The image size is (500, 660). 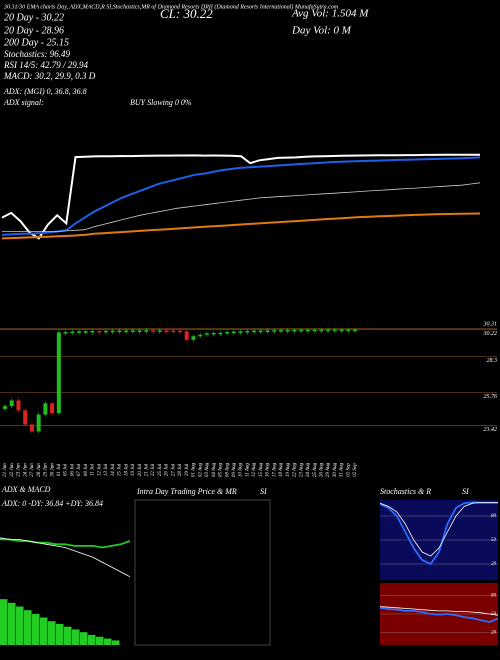 What do you see at coordinates (133, 469) in the screenshot?
I see `x-tick-label: 19 Jul` at bounding box center [133, 469].